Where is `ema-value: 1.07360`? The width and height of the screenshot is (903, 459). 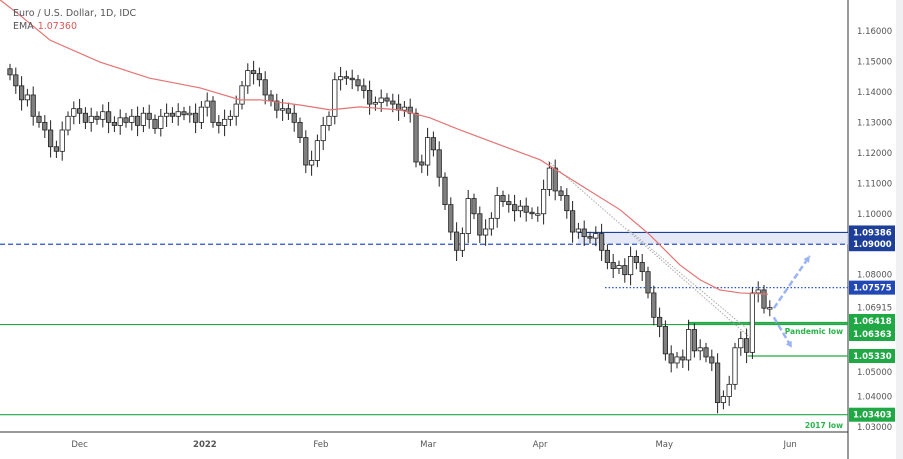 ema-value: 1.07360 is located at coordinates (57, 26).